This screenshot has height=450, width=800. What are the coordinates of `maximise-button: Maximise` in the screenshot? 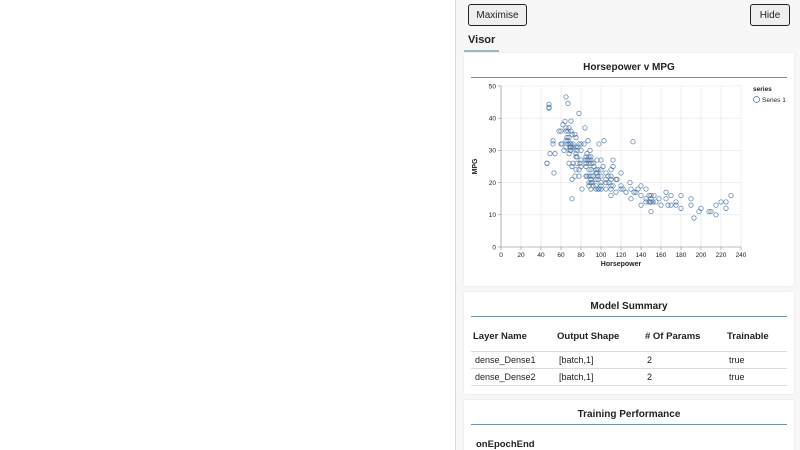 It's located at (497, 15).